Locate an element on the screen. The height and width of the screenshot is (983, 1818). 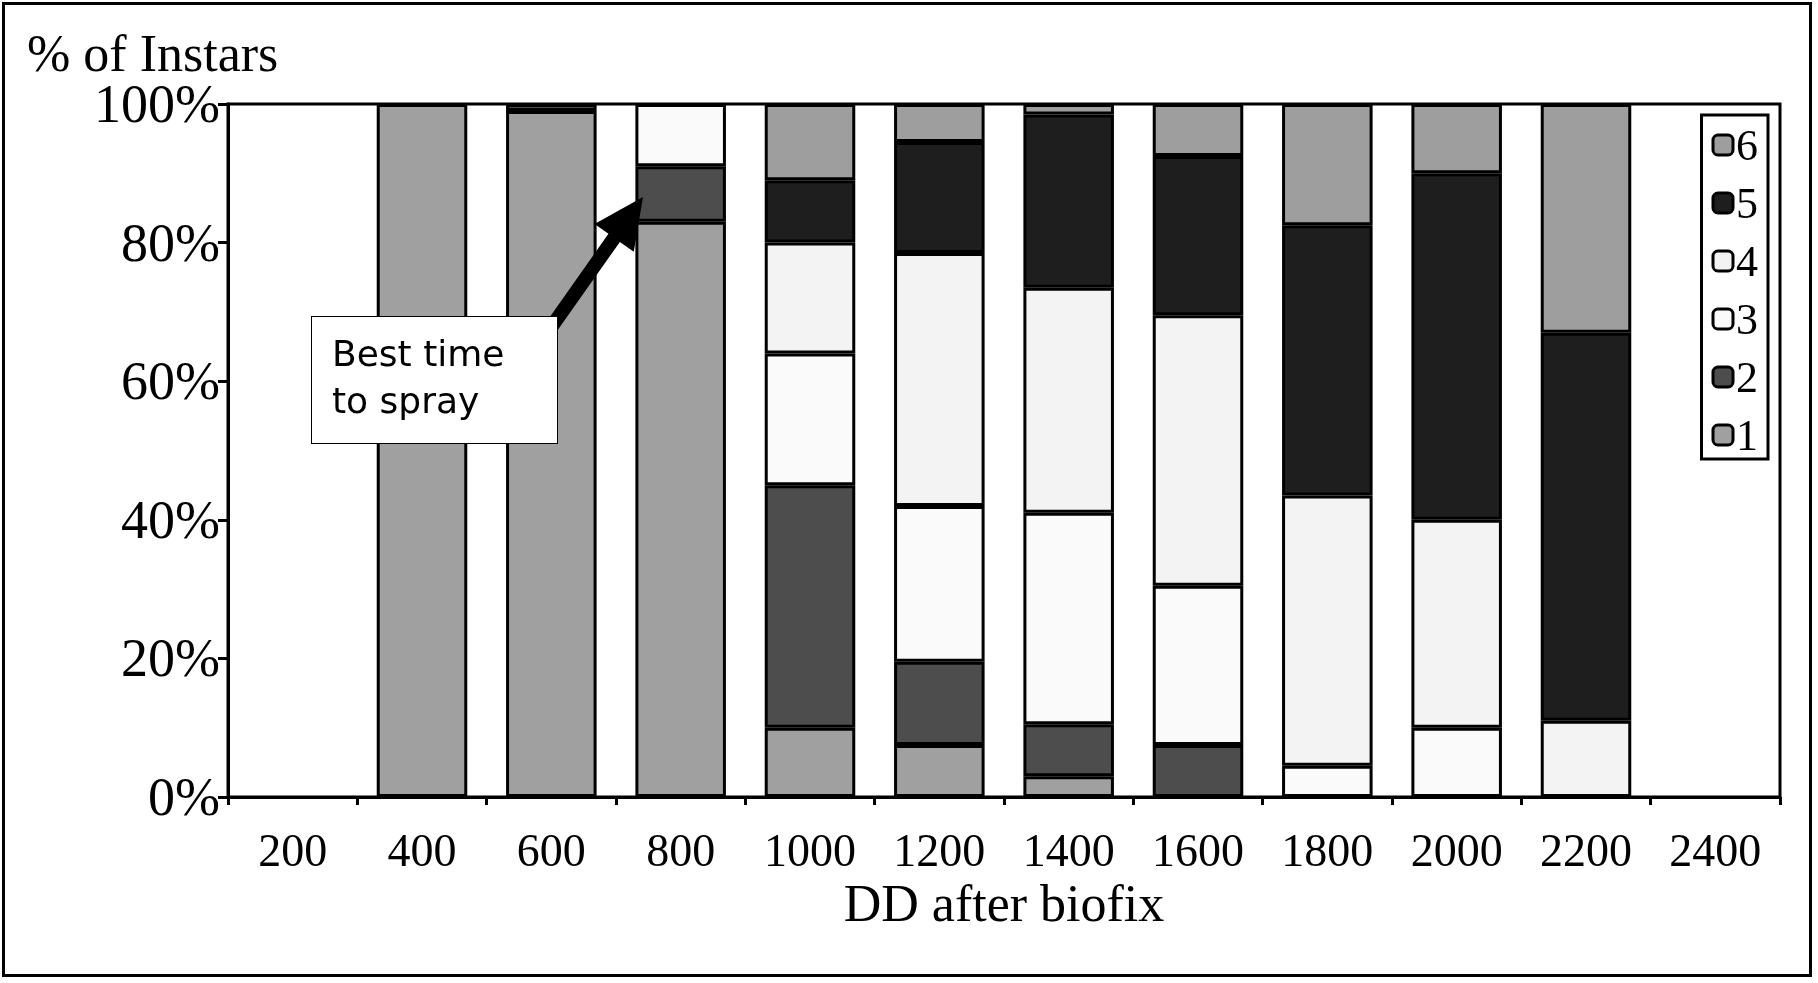
x-tick-label: 200 is located at coordinates (293, 850).